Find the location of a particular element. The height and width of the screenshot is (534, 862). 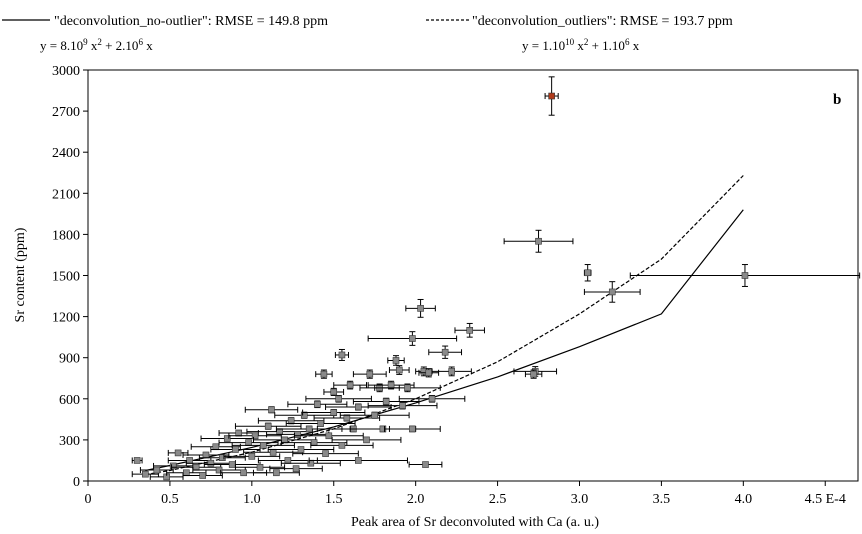

legend-equation-no-outlier: y = 8.109 x2 + 2.106 x is located at coordinates (96, 45).